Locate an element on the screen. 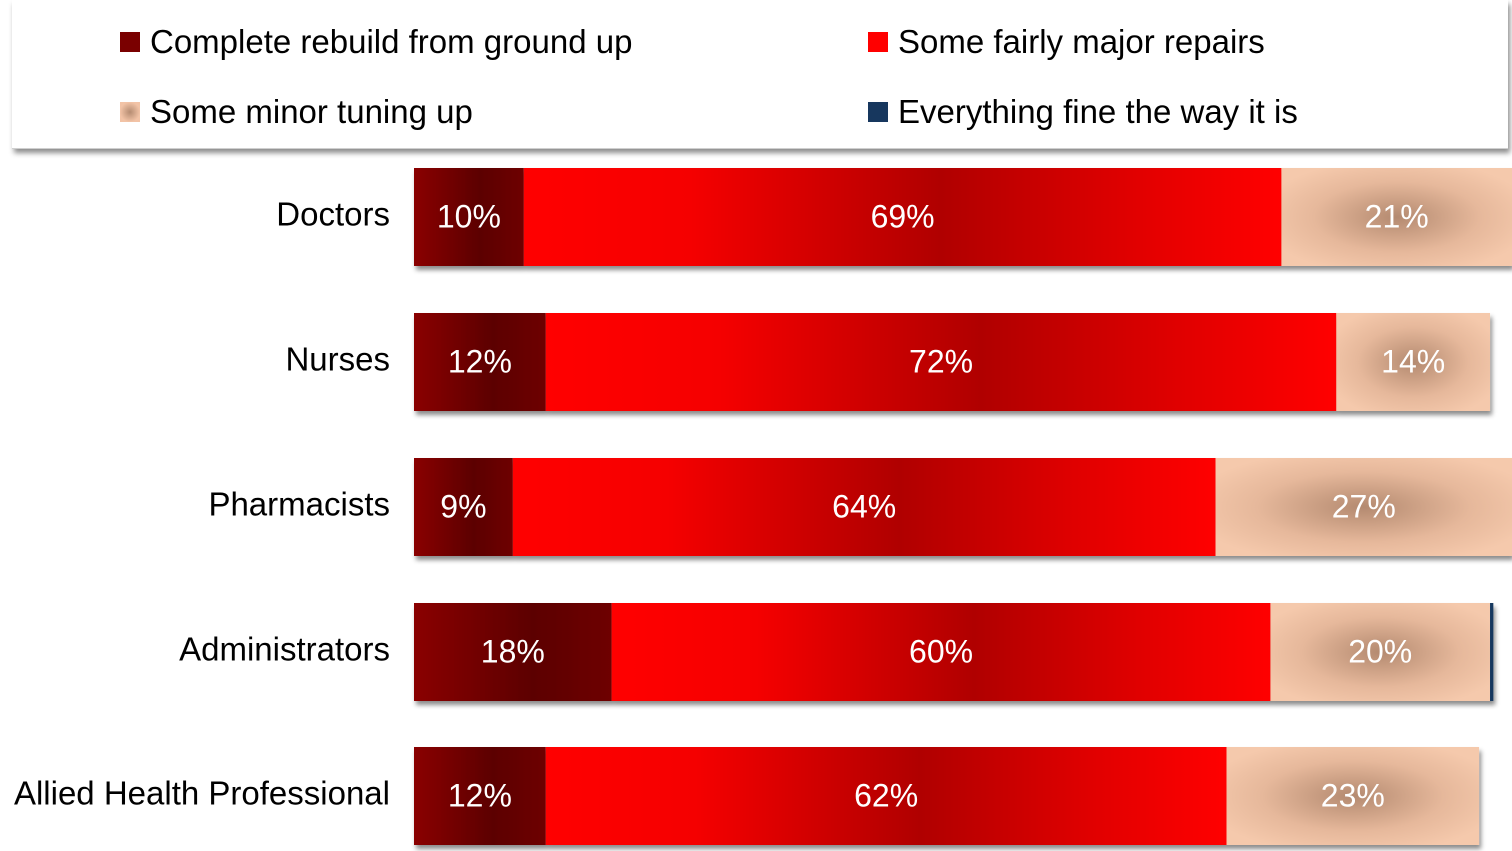 This screenshot has height=851, width=1512. bar-row-doctors: Doctors 10% 69% 21% is located at coordinates (894, 217).